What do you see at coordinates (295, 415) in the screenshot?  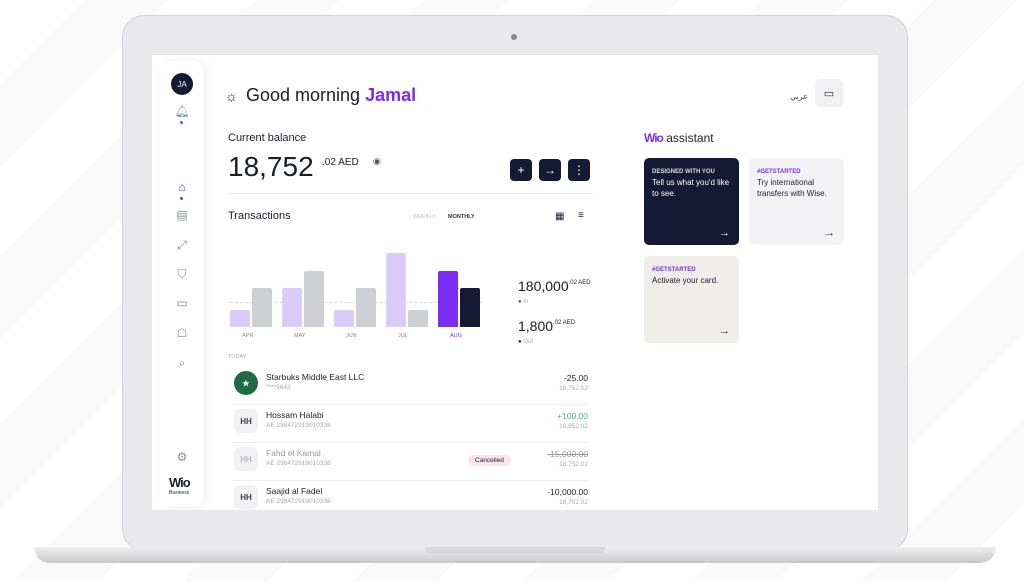 I see `transaction-name: Hossam Halabi` at bounding box center [295, 415].